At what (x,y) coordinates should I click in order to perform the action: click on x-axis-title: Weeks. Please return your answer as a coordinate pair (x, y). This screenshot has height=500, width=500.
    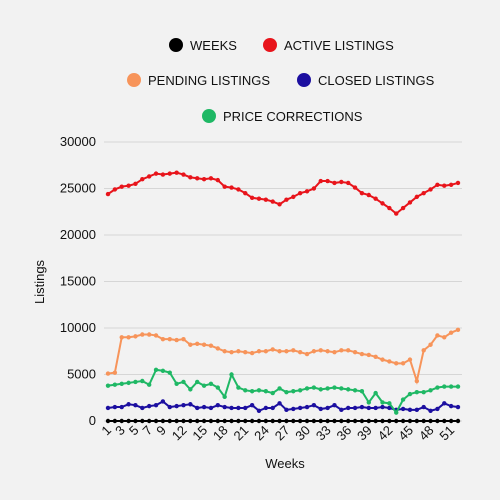
    Looking at the image, I should click on (285, 463).